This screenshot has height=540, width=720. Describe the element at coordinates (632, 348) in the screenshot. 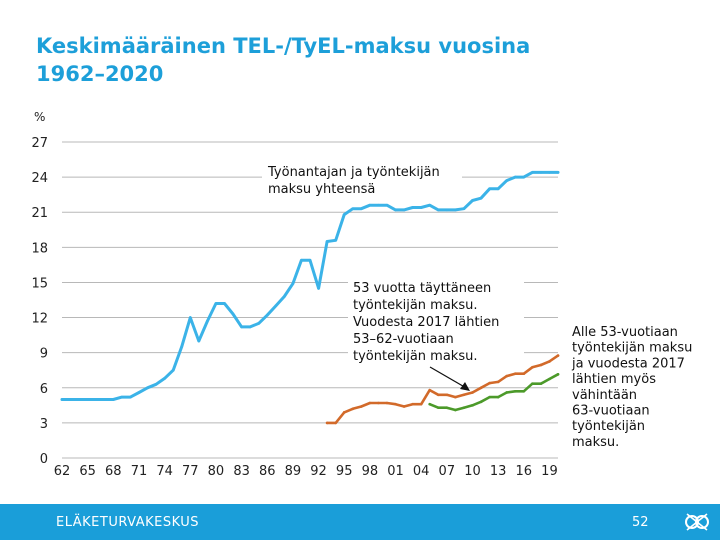

I see `annotation-under53-line: työntekijän maksu` at that location.